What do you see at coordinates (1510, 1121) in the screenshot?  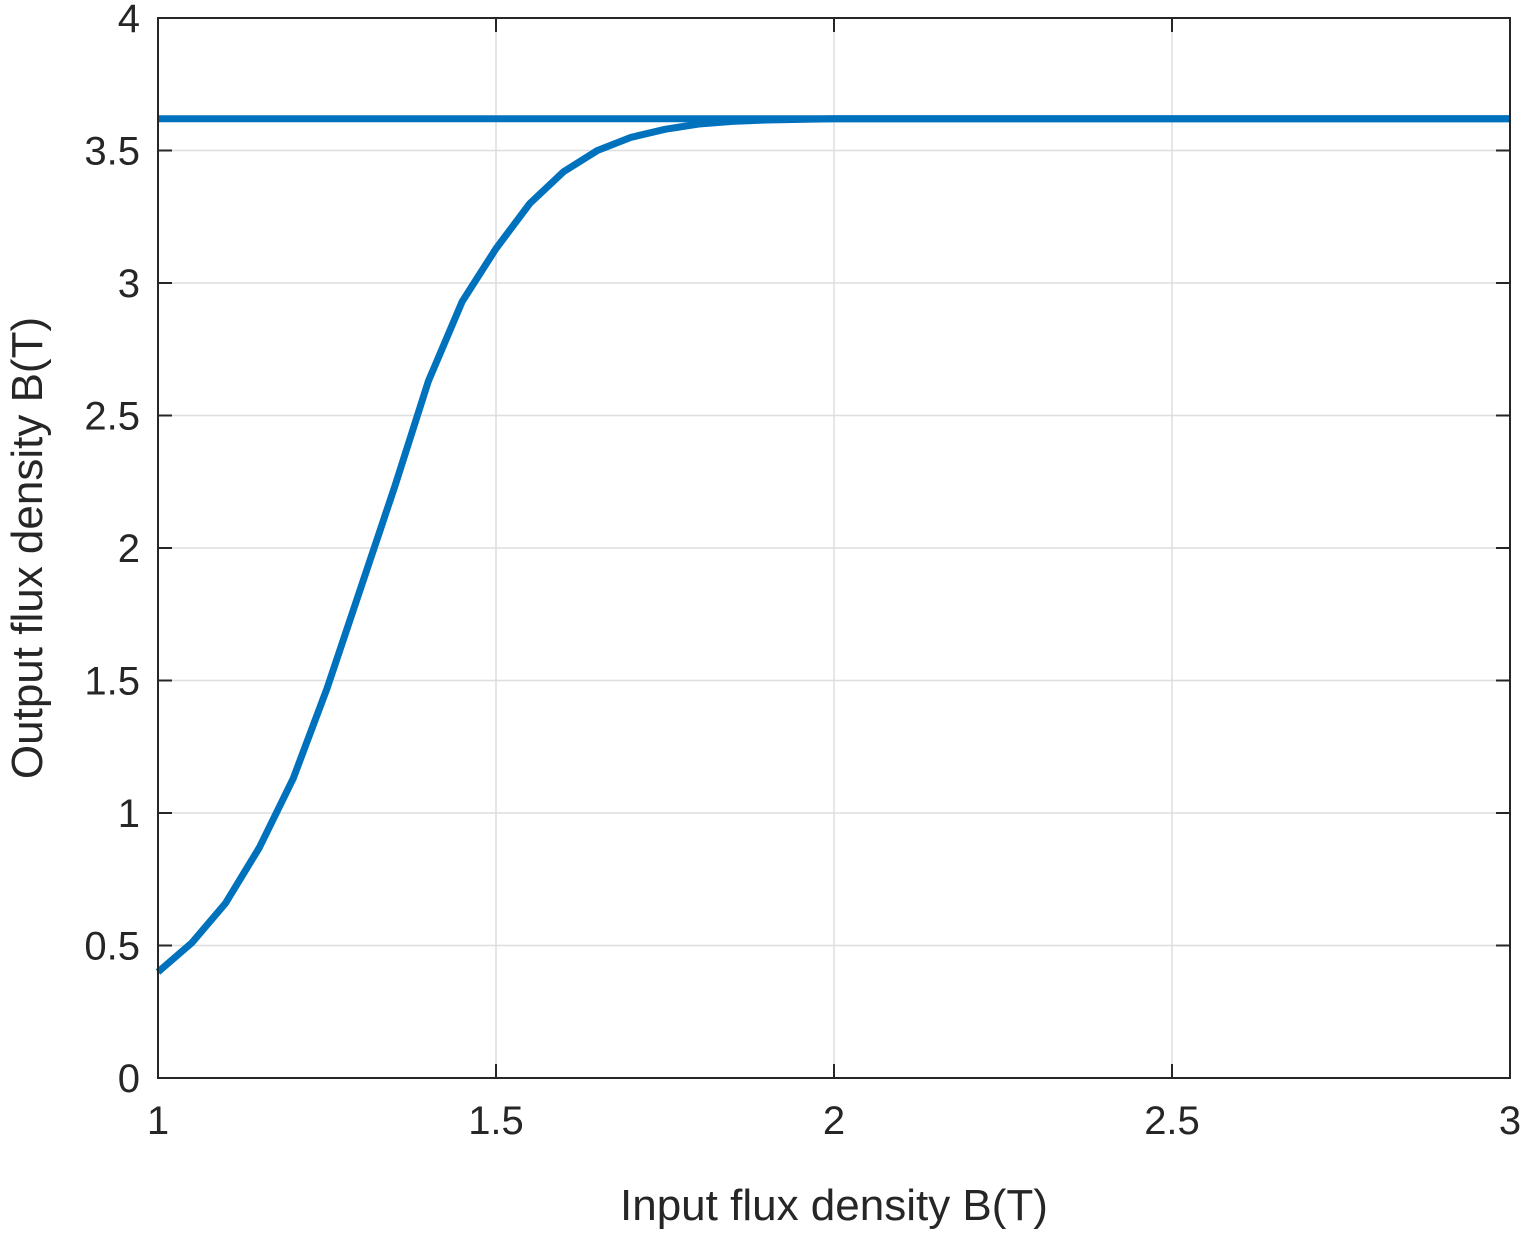 I see `x-tick-label: 3` at bounding box center [1510, 1121].